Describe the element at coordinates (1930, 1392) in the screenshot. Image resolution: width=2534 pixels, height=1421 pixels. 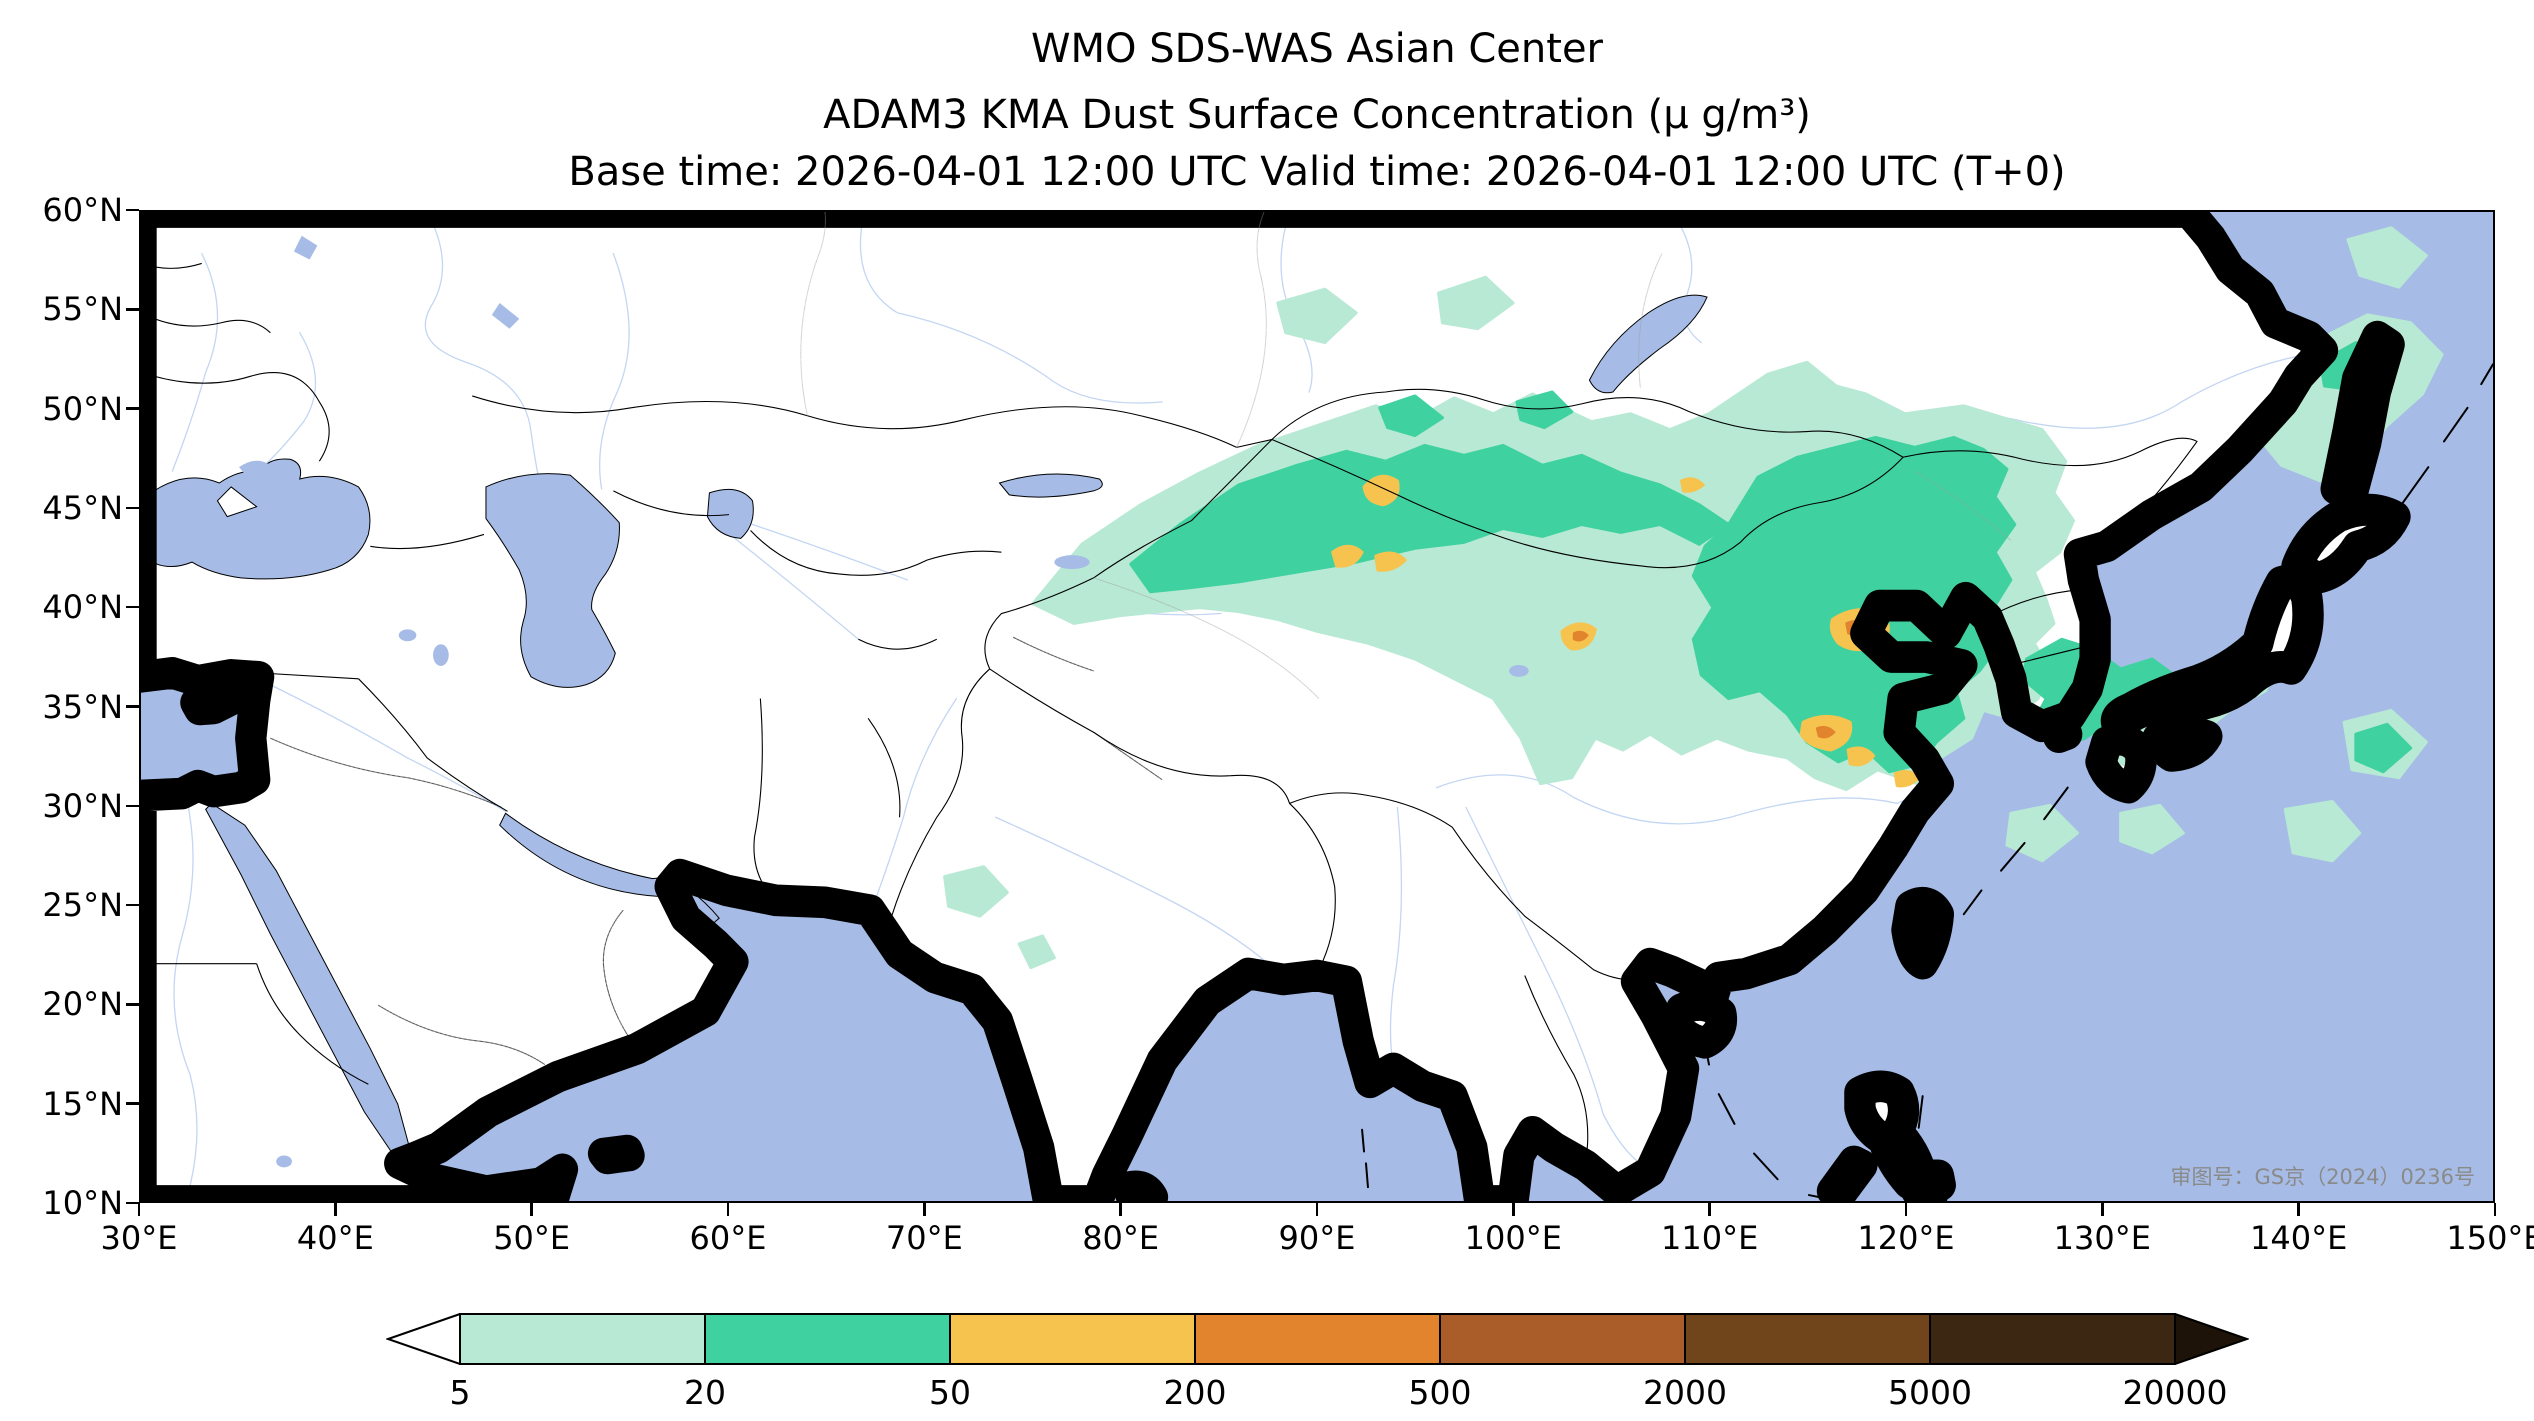
I see `colorbar-level-label: 5000` at that location.